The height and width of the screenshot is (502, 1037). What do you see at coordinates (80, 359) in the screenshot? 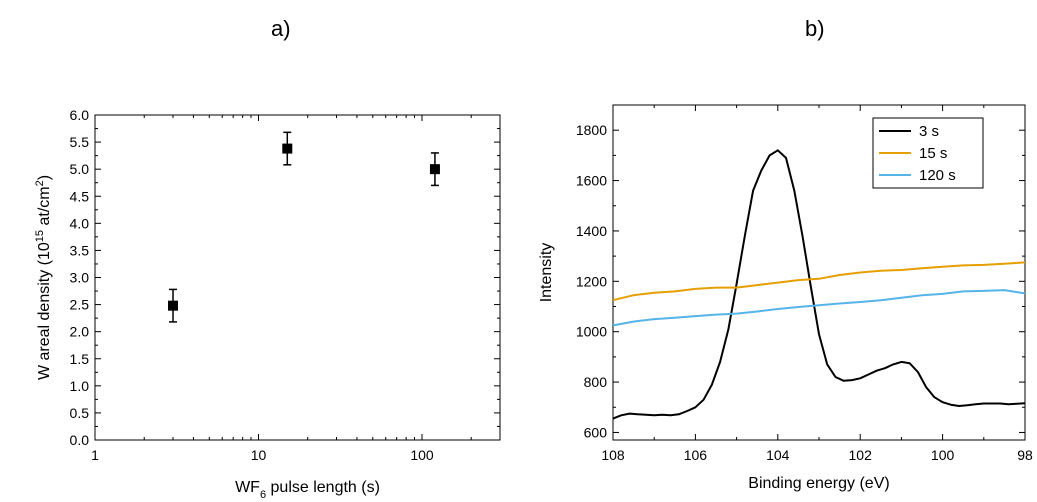
I see `y-tick-label-a: 1.5` at bounding box center [80, 359].